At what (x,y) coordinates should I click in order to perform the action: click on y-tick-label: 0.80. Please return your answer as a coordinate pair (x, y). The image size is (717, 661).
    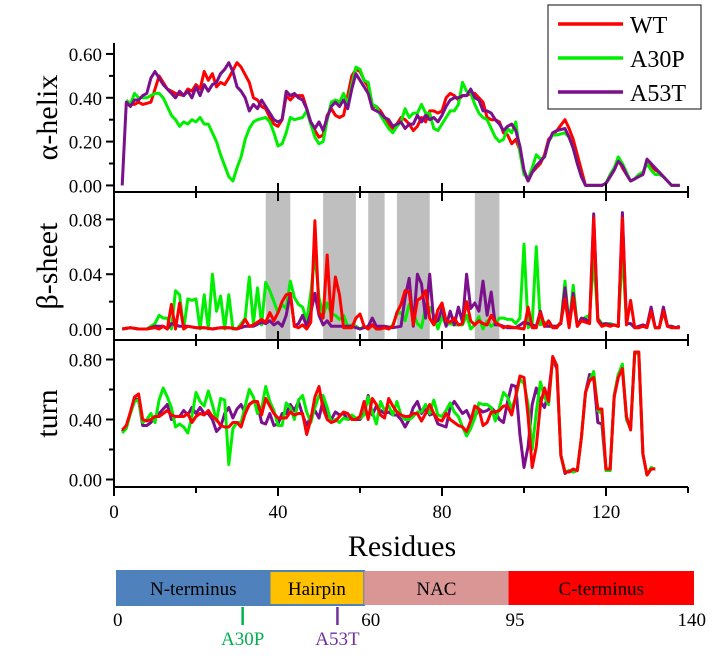
    Looking at the image, I should click on (85, 361).